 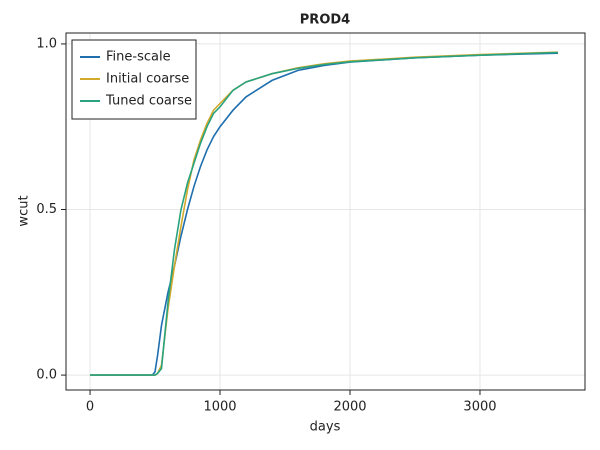 I want to click on x-tick-label: 3000, so click(x=479, y=407).